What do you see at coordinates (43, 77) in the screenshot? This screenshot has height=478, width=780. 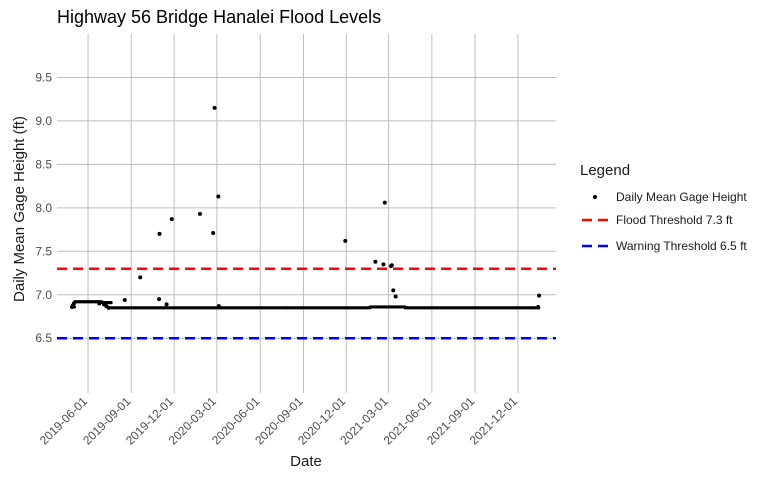 I see `y-tick-label: 9.5` at bounding box center [43, 77].